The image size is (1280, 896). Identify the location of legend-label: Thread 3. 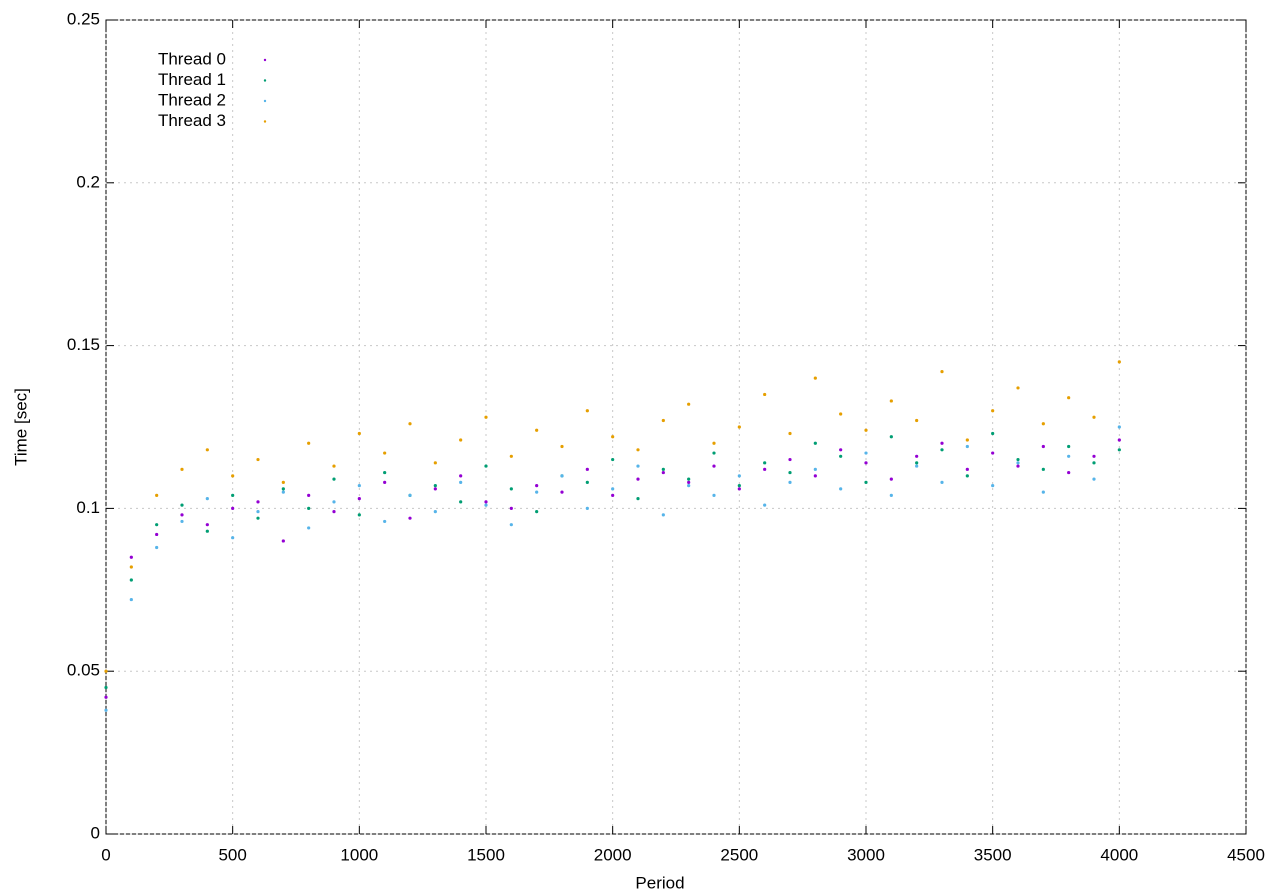
(192, 120).